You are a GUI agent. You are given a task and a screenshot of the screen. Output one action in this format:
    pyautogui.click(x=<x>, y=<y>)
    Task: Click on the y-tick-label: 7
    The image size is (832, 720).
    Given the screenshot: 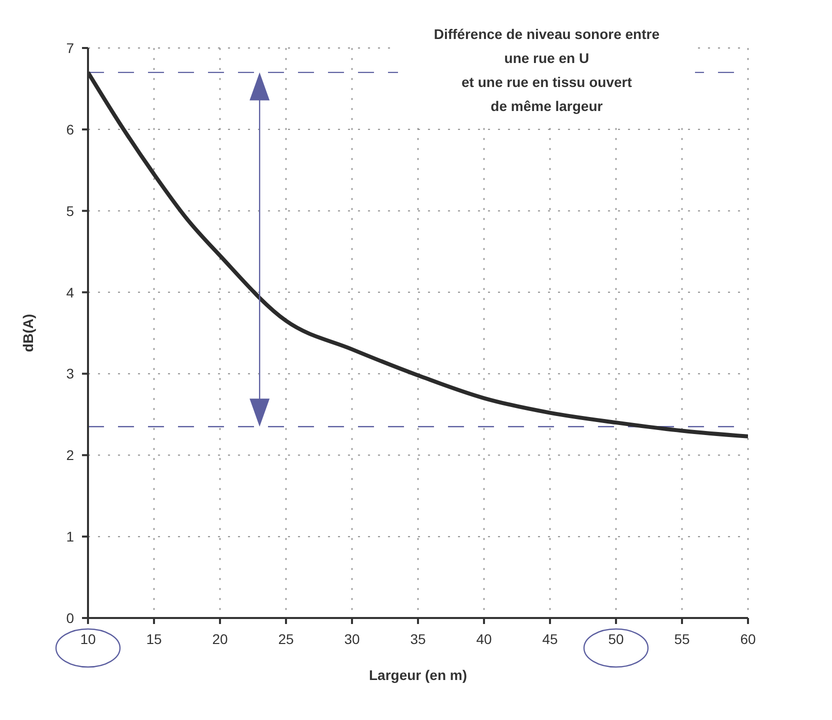 What is the action you would take?
    pyautogui.click(x=70, y=48)
    